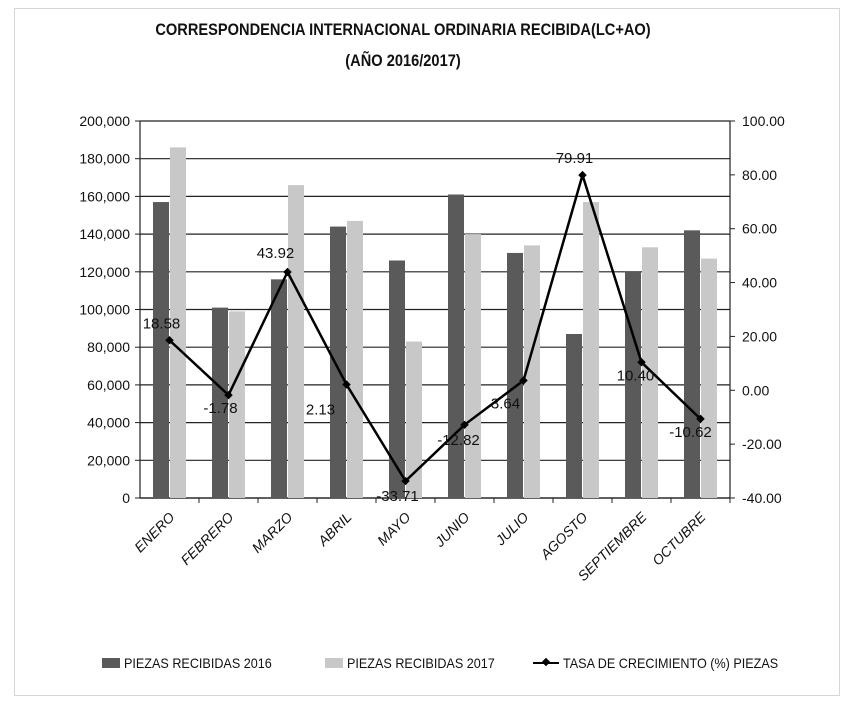 The width and height of the screenshot is (847, 702). What do you see at coordinates (762, 498) in the screenshot?
I see `y-right-tick-label: -40.00` at bounding box center [762, 498].